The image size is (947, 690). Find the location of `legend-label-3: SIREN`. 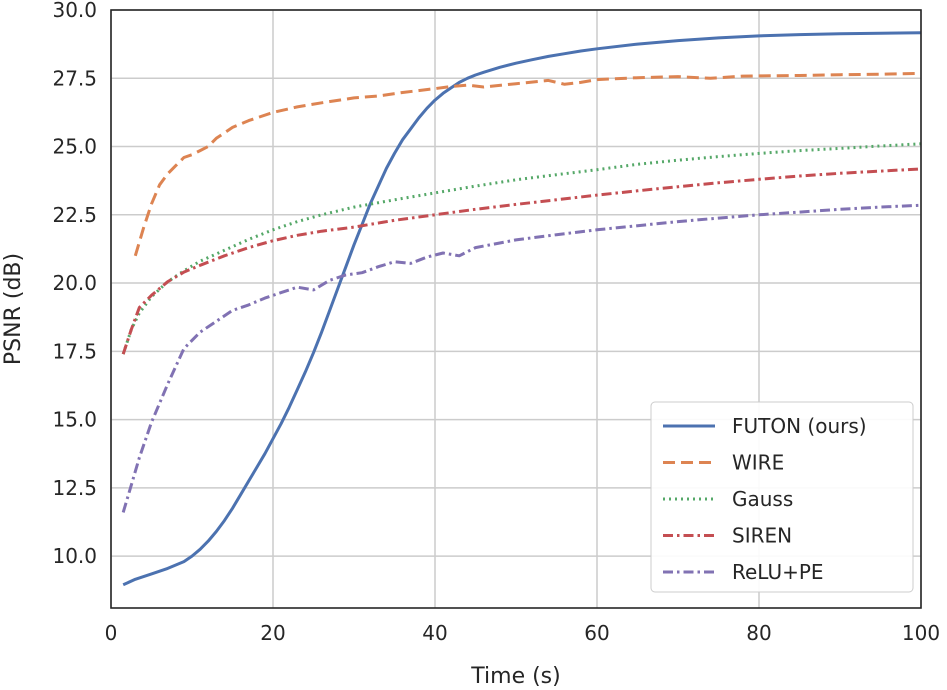

legend-label-3: SIREN is located at coordinates (762, 536).